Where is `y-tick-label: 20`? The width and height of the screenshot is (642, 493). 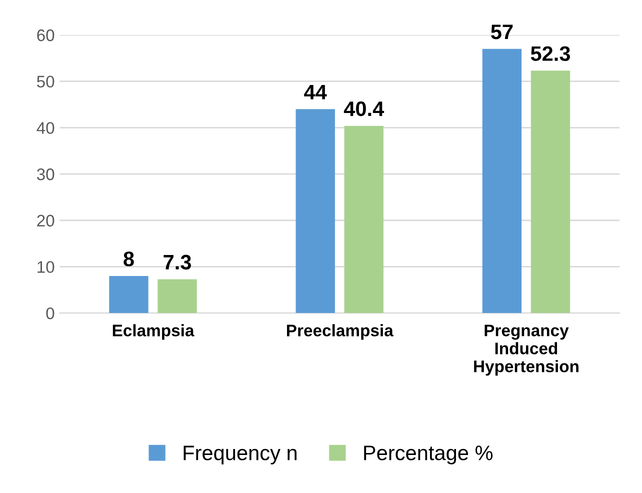 y-tick-label: 20 is located at coordinates (45, 220).